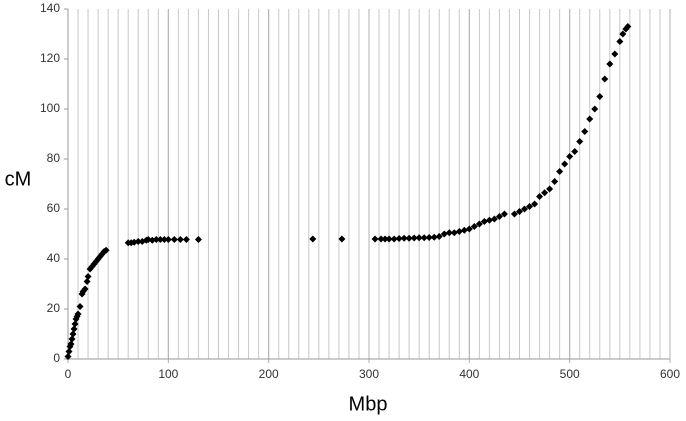  Describe the element at coordinates (369, 374) in the screenshot. I see `x-tick-label: 300` at that location.